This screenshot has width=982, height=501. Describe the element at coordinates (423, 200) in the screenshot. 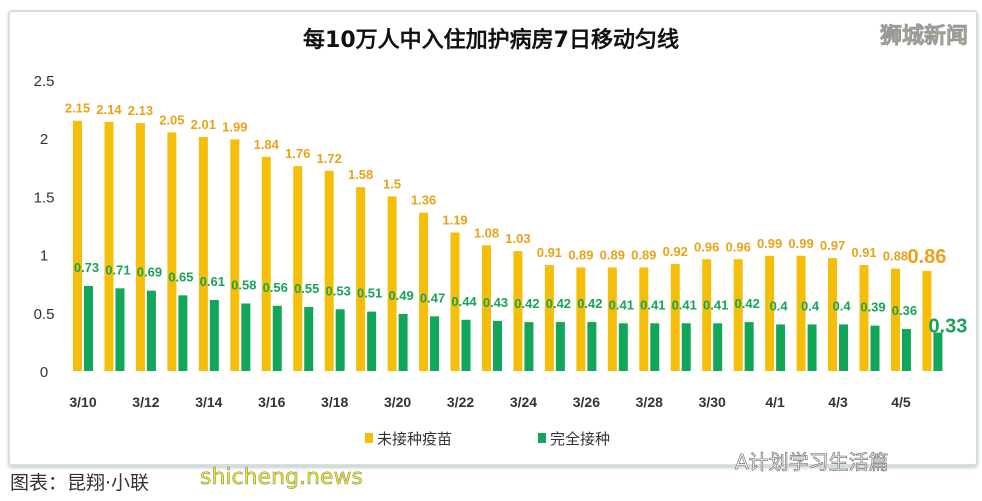

I see `data-label: 1.36` at that location.